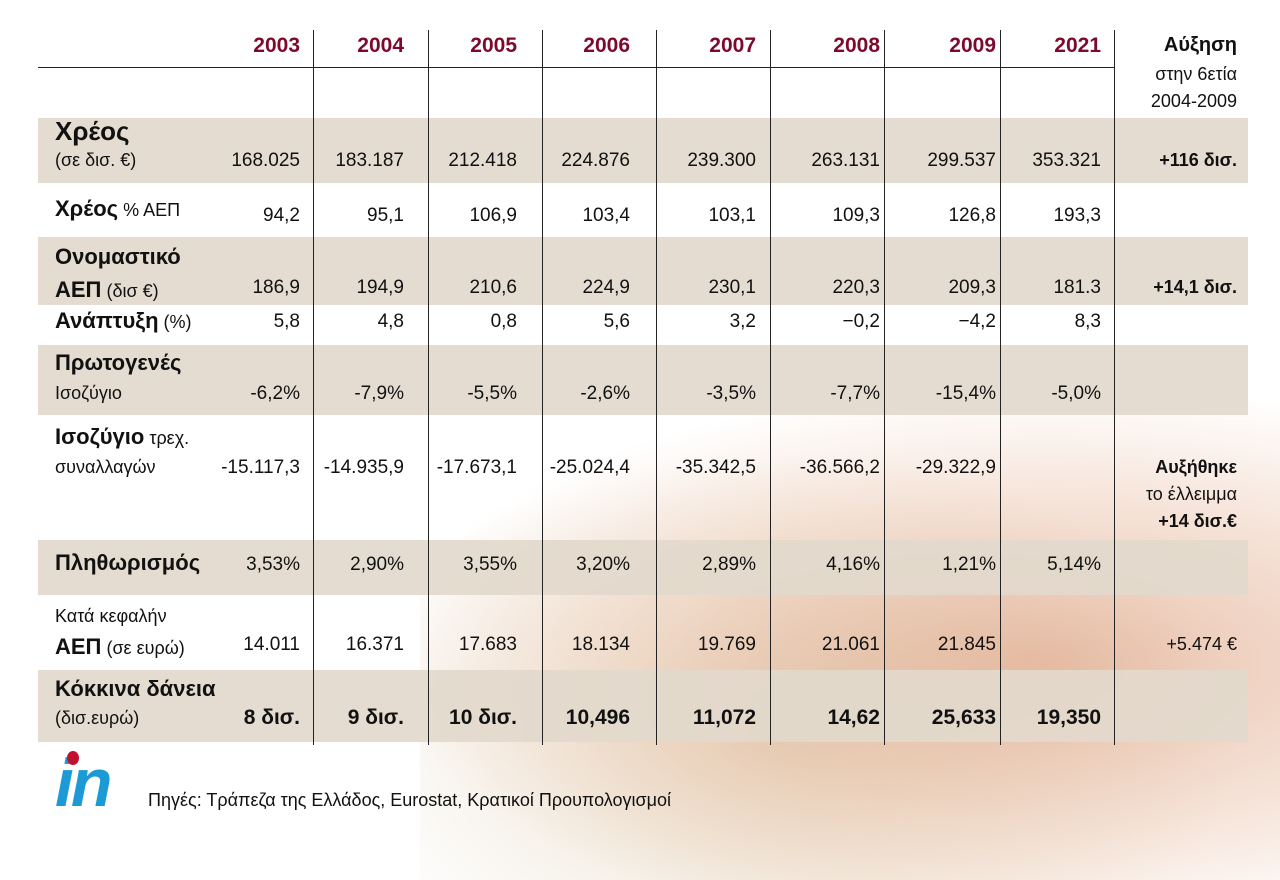  What do you see at coordinates (1077, 215) in the screenshot?
I see `cell-2021: 193,3` at bounding box center [1077, 215].